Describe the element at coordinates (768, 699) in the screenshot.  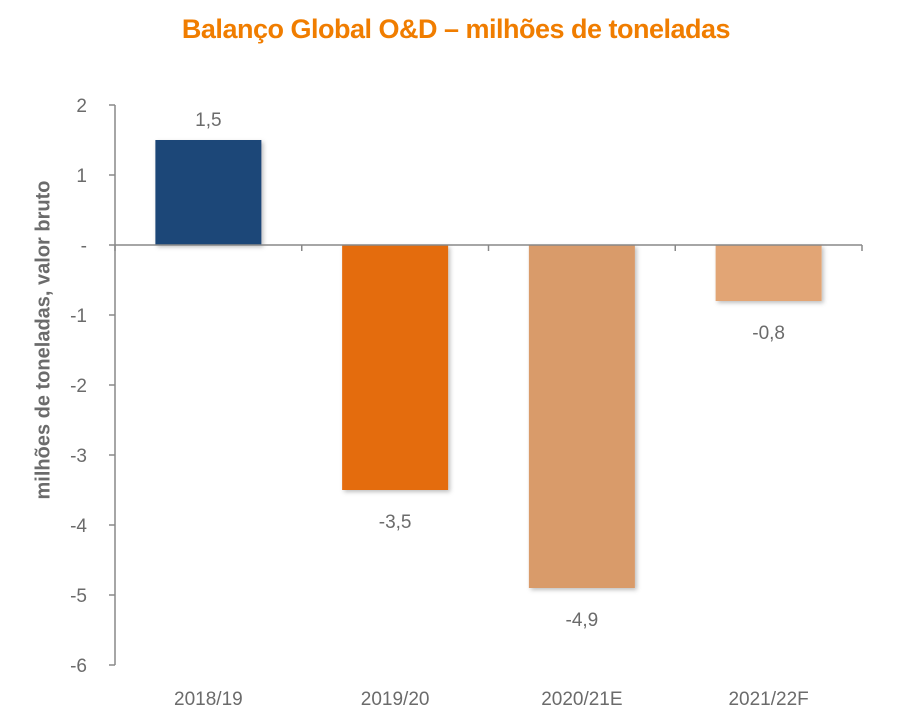
I see `x-tick-label: 2021/22F` at that location.